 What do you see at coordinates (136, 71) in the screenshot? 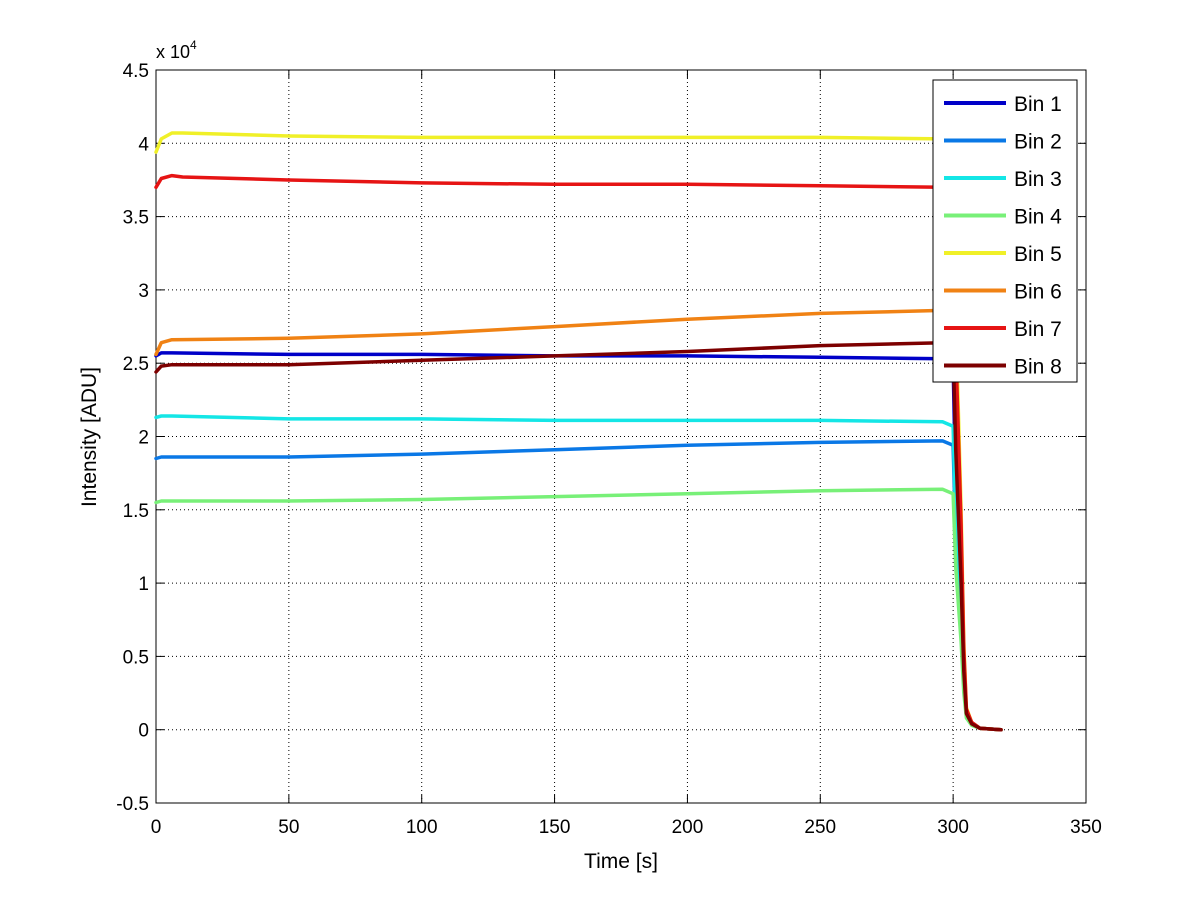
I see `y-tick-label: 4.5` at bounding box center [136, 71].